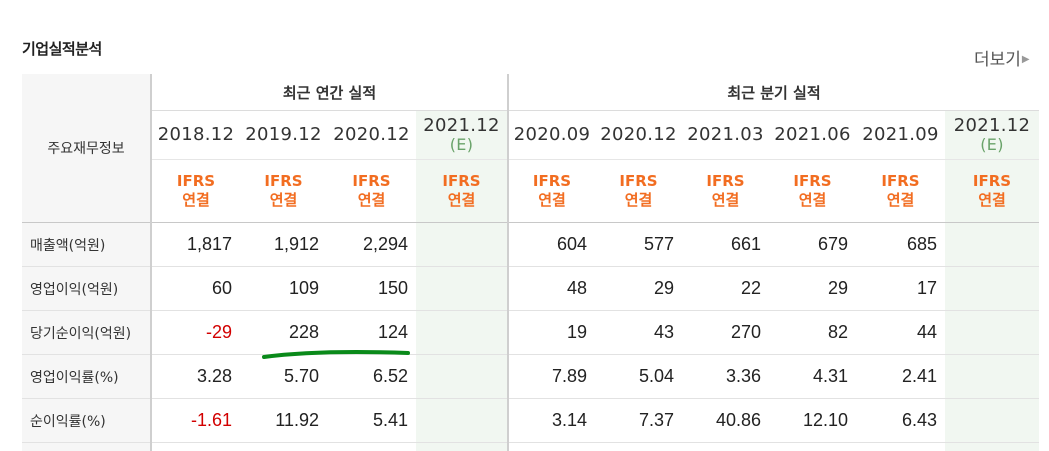 The width and height of the screenshot is (1049, 451). Describe the element at coordinates (997, 60) in the screenshot. I see `more-label: 더보기` at that location.